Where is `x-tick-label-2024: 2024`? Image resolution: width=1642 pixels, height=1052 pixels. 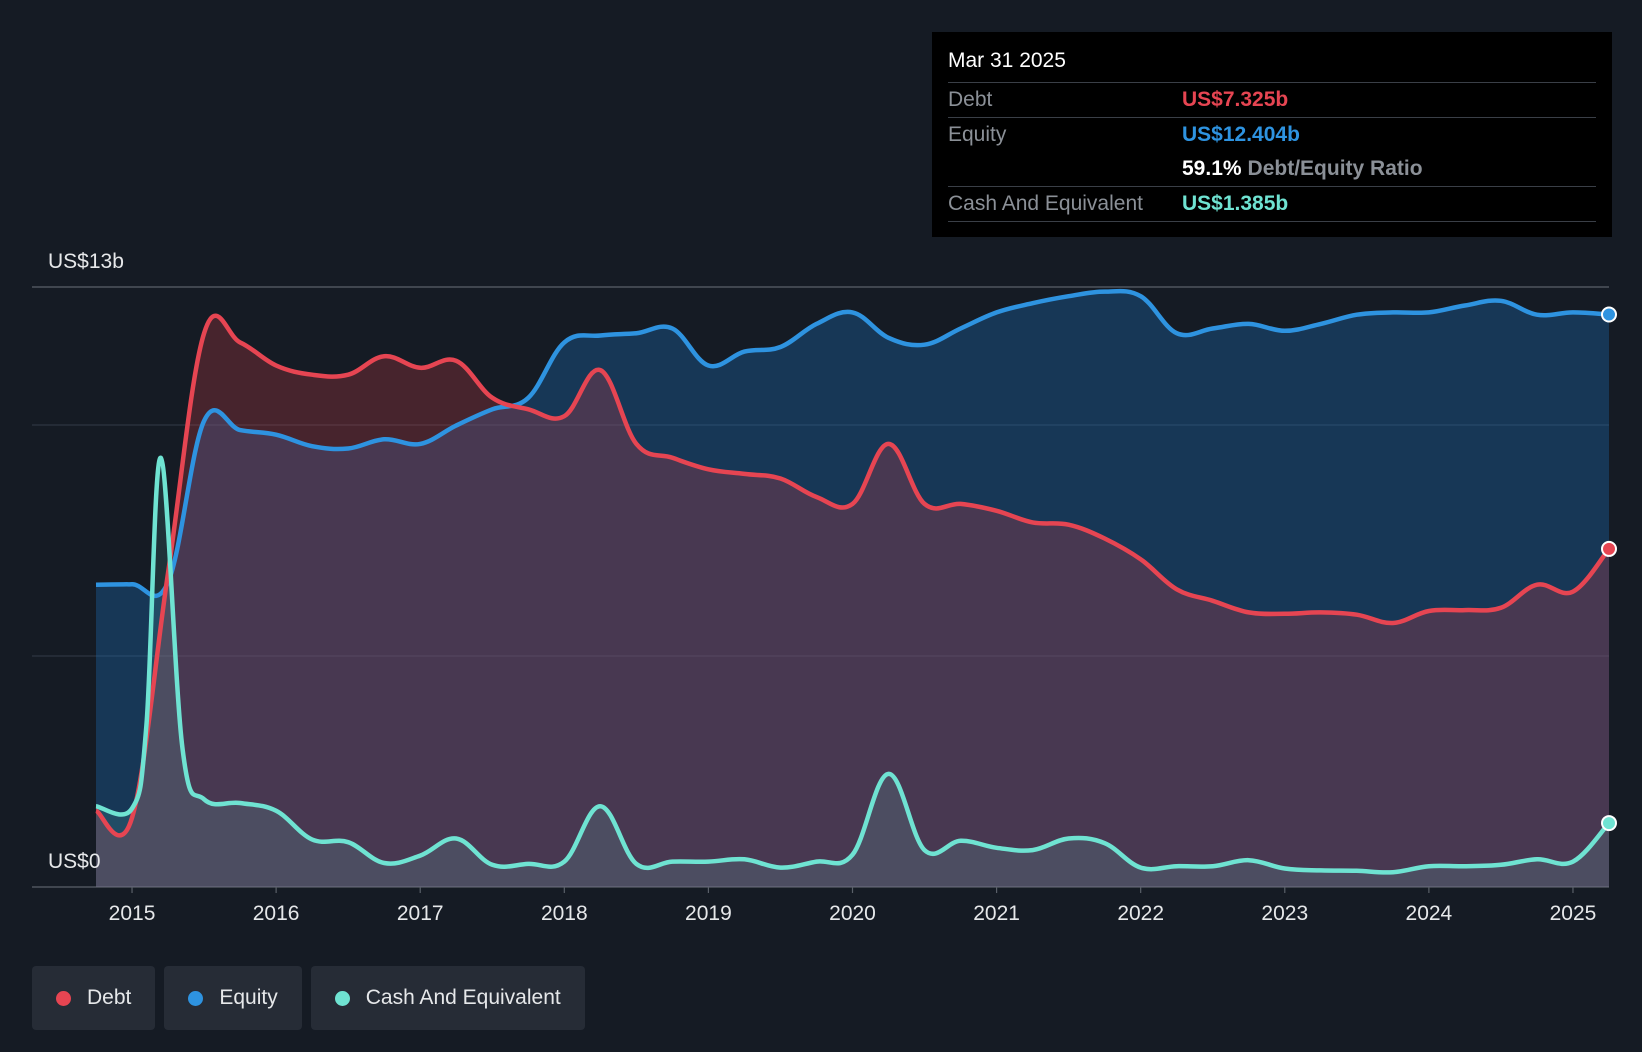
x-tick-label-2024: 2024 is located at coordinates (1429, 913).